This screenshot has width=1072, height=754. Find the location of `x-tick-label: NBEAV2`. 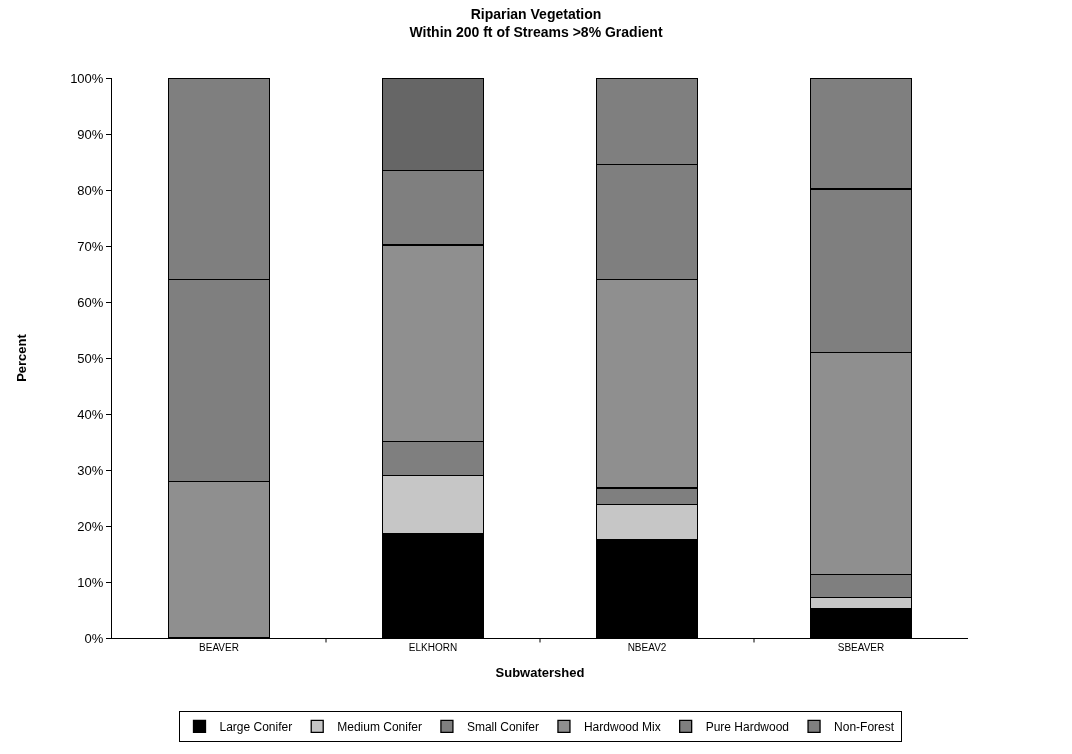

x-tick-label: NBEAV2 is located at coordinates (647, 647).